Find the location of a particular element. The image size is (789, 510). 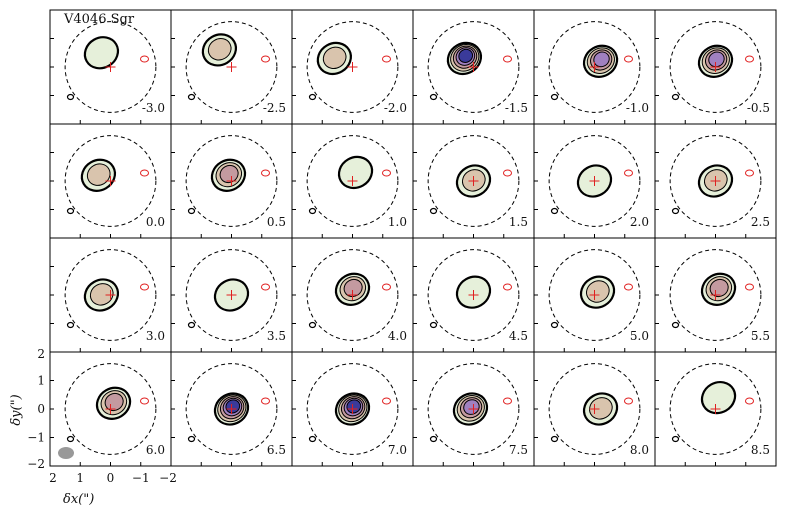

x-tick-label: −1 is located at coordinates (141, 478).